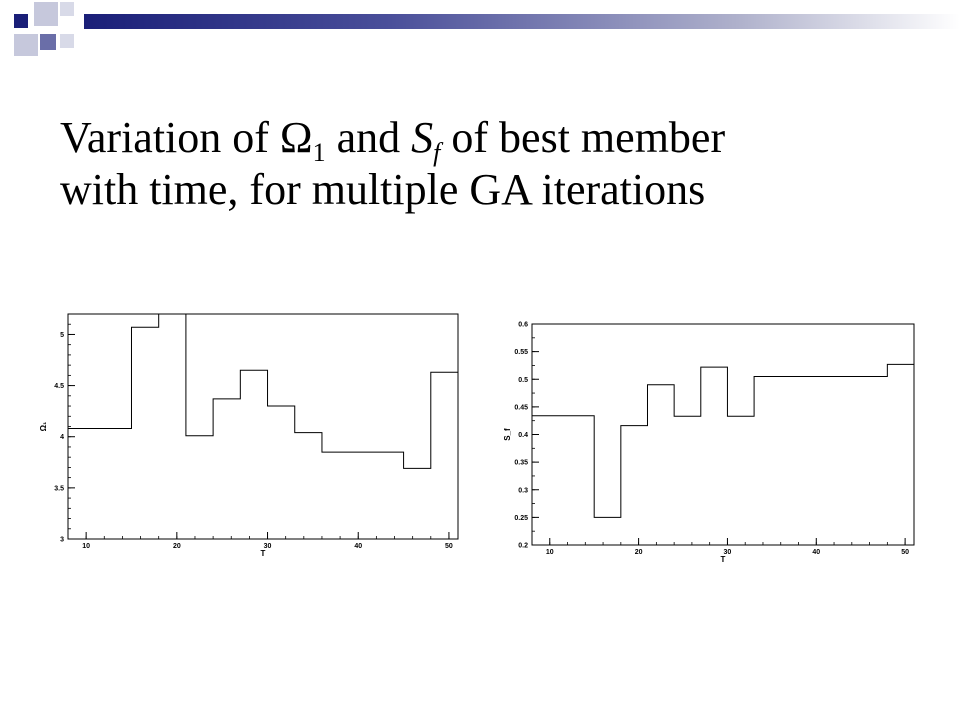 This screenshot has width=960, height=720. Describe the element at coordinates (522, 21) in the screenshot. I see `header-gradient-bar` at that location.